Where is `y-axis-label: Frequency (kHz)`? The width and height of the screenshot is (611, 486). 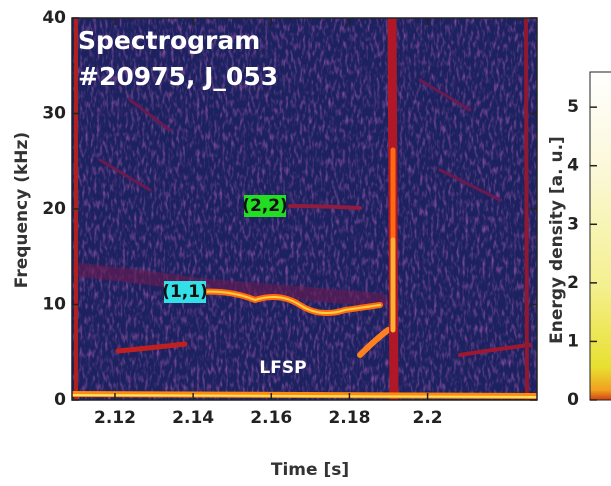 y-axis-label: Frequency (kHz) is located at coordinates (22, 210).